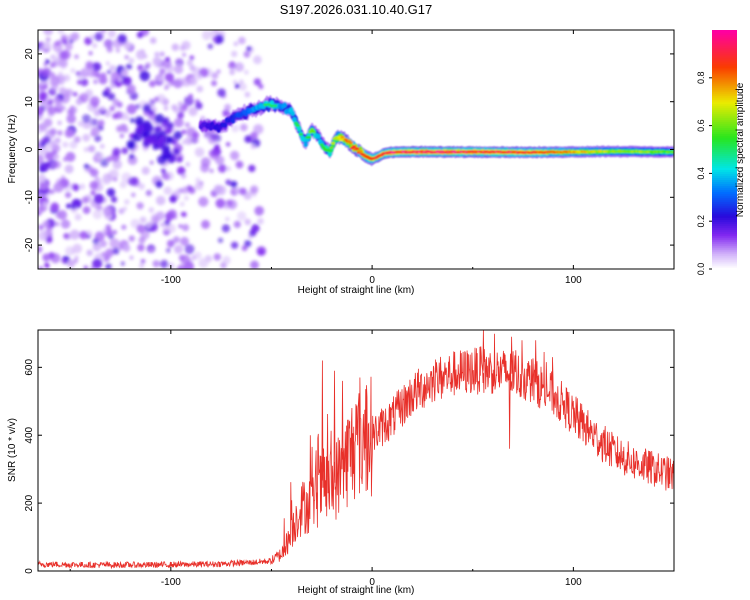  Describe the element at coordinates (740, 149) in the screenshot. I see `colorbar-label: Normalized spectral amplitude` at that location.